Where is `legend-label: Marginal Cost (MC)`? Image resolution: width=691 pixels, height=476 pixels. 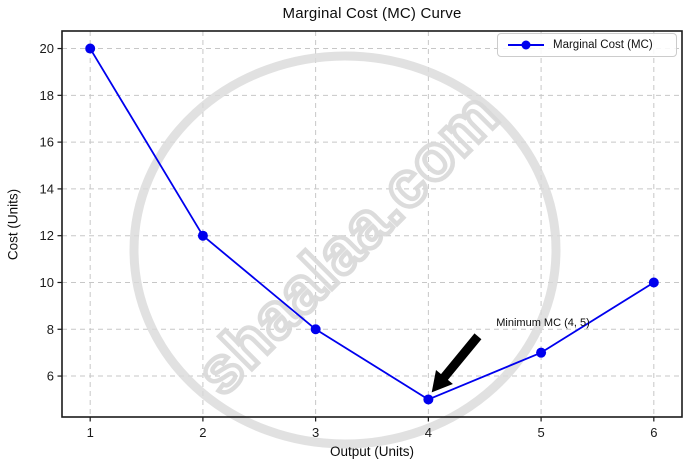 legend-label: Marginal Cost (MC) is located at coordinates (603, 45).